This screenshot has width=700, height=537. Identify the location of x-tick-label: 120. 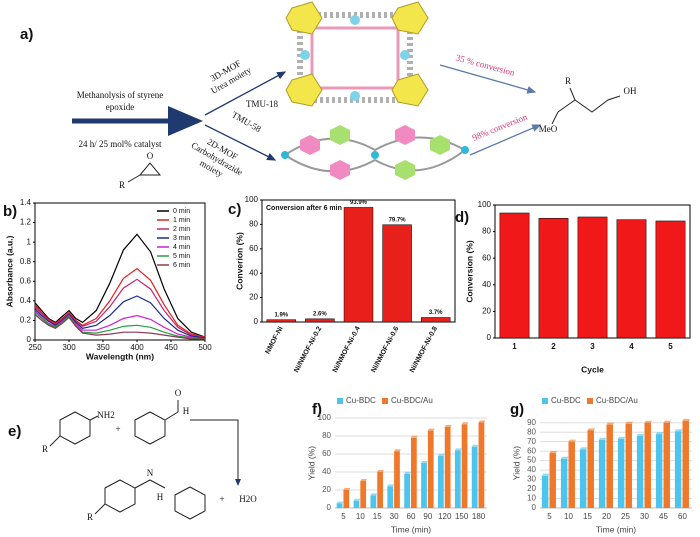
(445, 516).